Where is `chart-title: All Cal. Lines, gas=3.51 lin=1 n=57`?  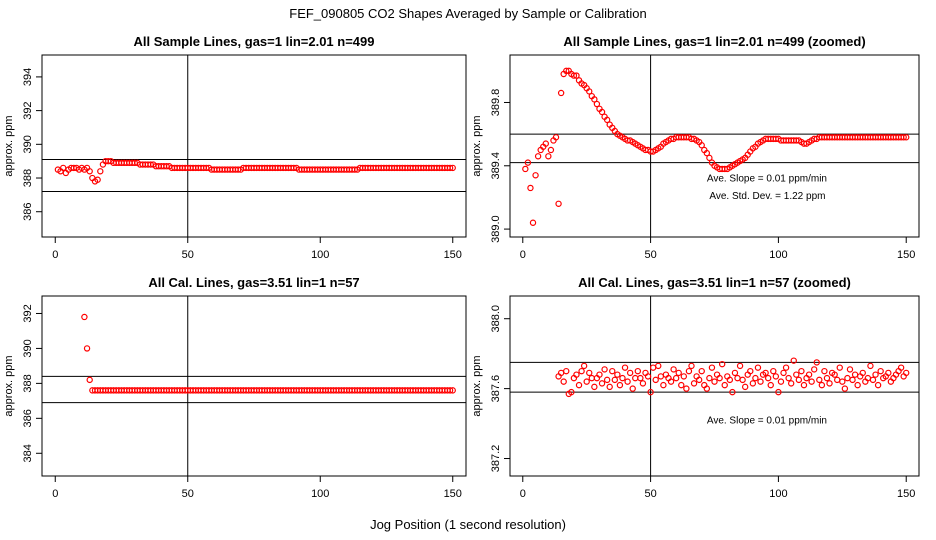 chart-title: All Cal. Lines, gas=3.51 lin=1 n=57 is located at coordinates (253, 282).